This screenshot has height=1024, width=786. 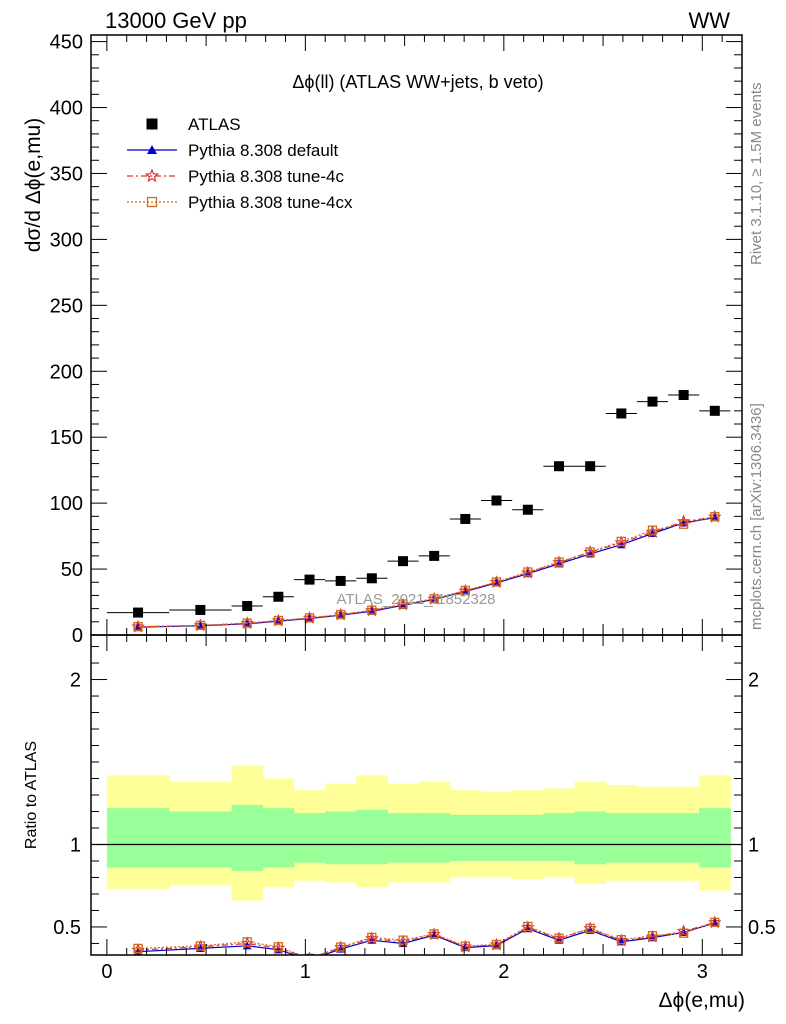 What do you see at coordinates (66, 438) in the screenshot?
I see `main-y-tick-label: 150` at bounding box center [66, 438].